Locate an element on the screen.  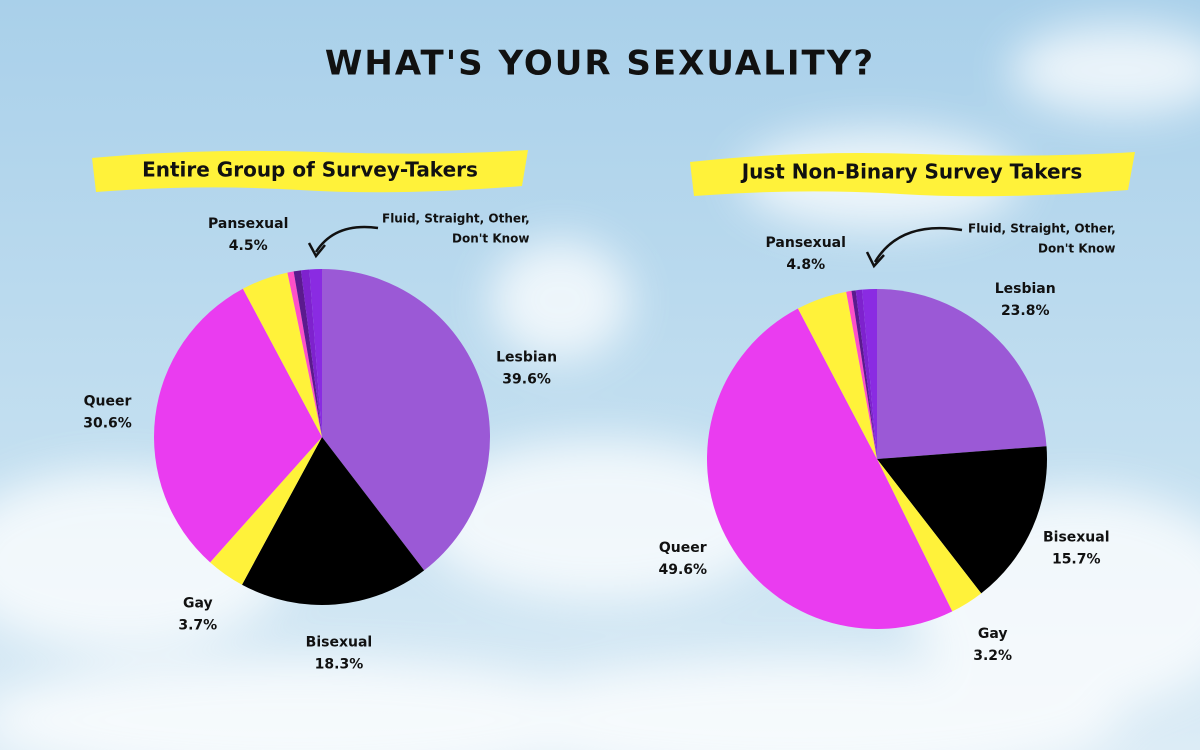
chart-title: Entire Group of Survey-Takers is located at coordinates (310, 170).